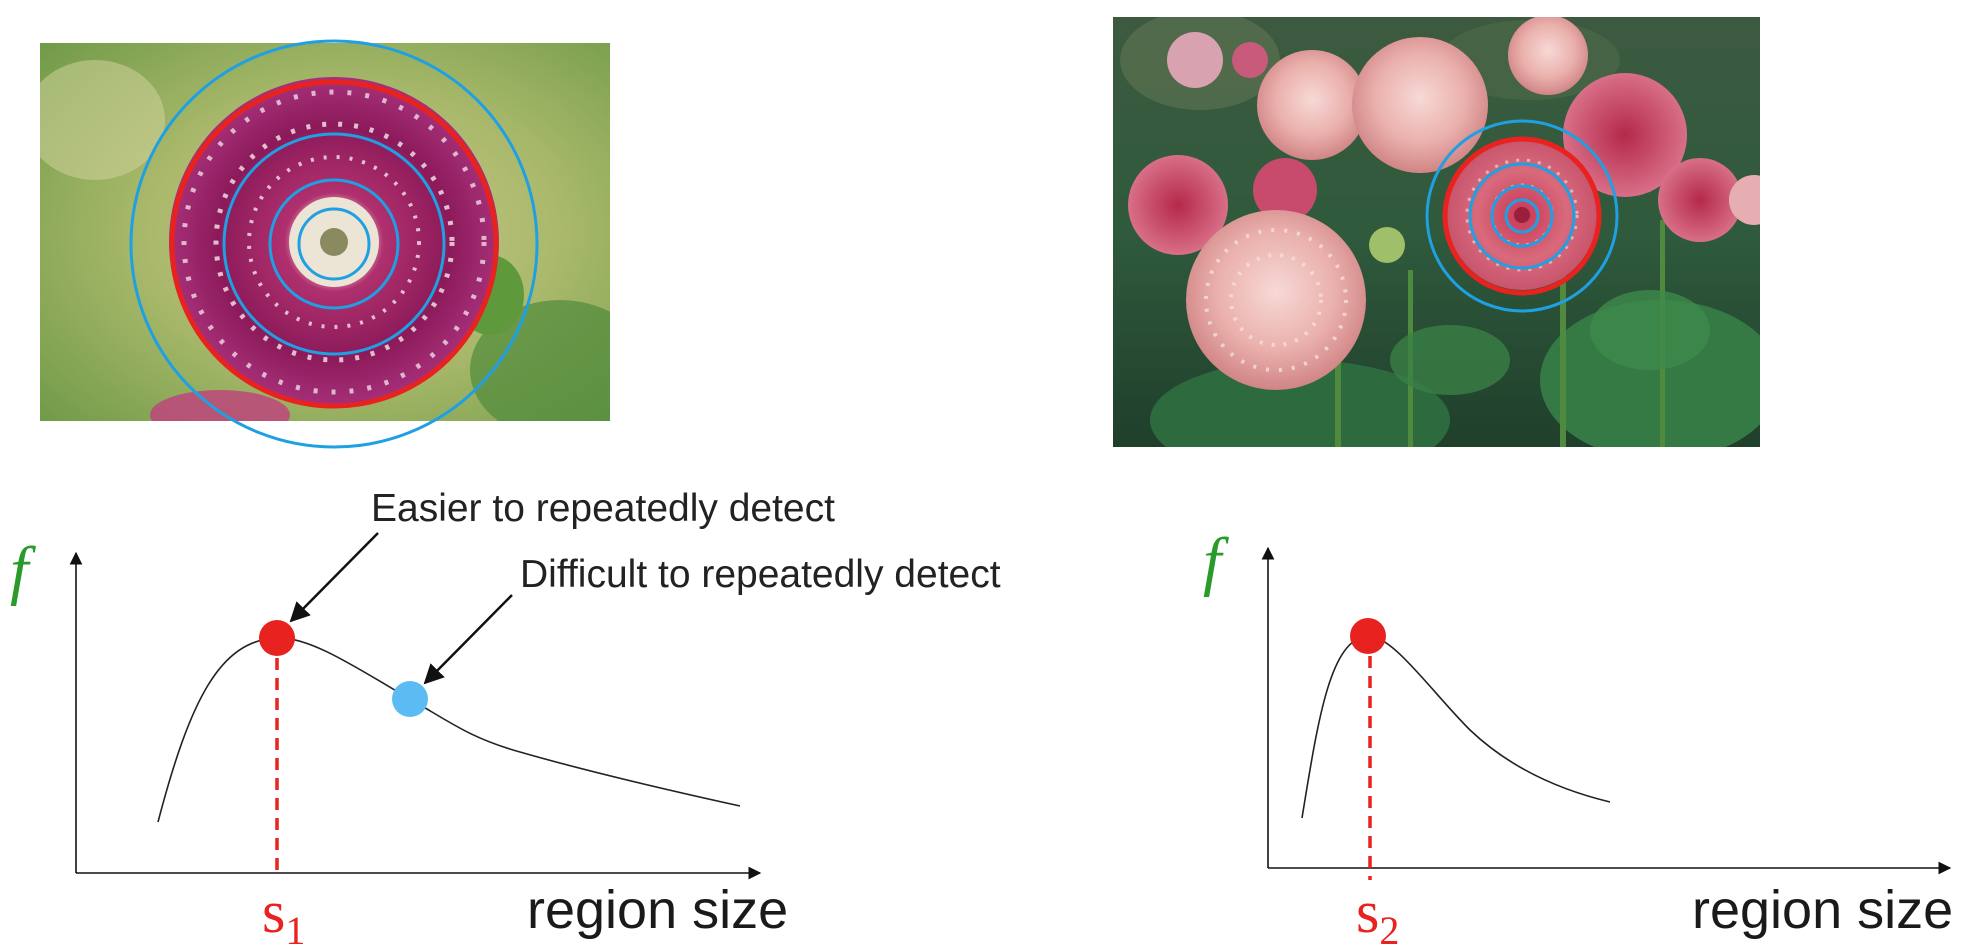  Describe the element at coordinates (1368, 636) in the screenshot. I see `right-peak-point` at that location.